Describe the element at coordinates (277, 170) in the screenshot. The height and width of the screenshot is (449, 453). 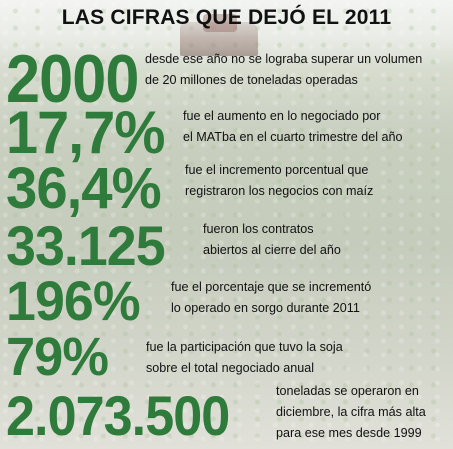
I see `stat-description-line: fue el incremento porcentual que` at that location.